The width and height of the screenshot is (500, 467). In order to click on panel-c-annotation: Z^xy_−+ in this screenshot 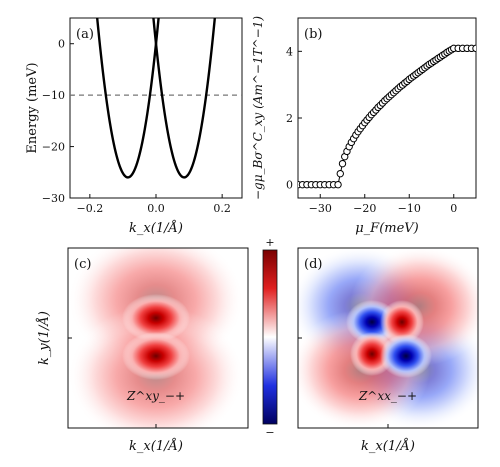, I will do `click(155, 396)`.